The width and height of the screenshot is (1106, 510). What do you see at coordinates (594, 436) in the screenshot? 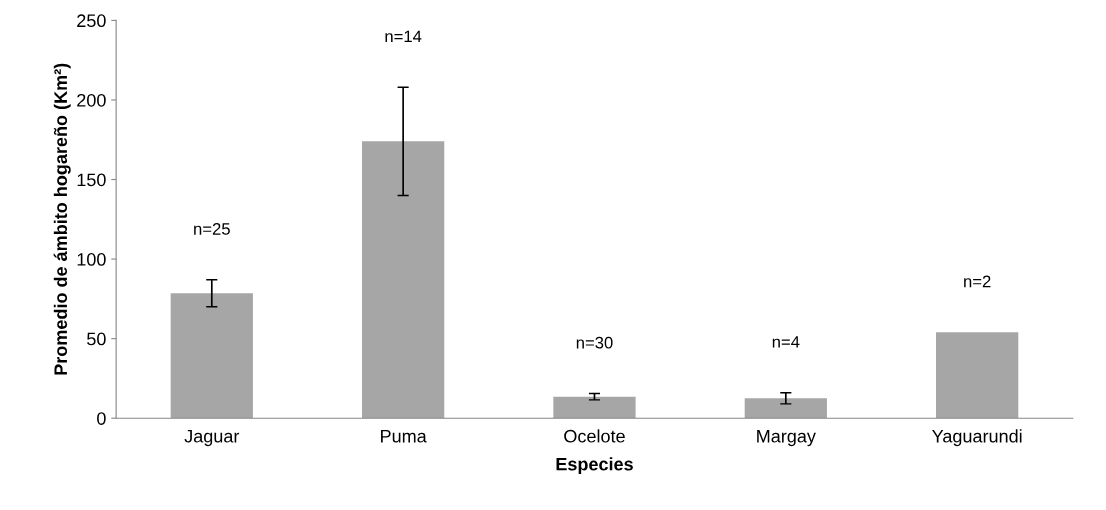
I see `x-tick-label: Ocelote` at bounding box center [594, 436].